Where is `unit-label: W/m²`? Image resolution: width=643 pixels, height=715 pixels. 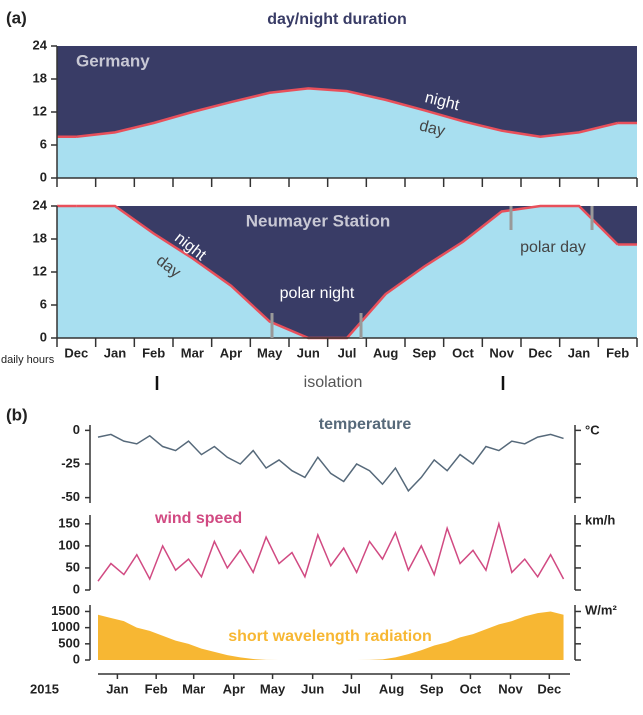 unit-label: W/m² is located at coordinates (601, 609).